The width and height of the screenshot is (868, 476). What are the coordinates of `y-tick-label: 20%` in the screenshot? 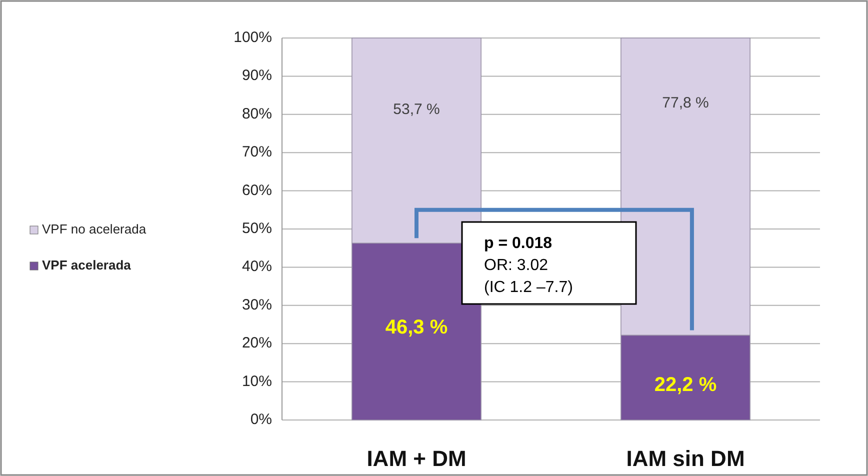 It's located at (257, 343).